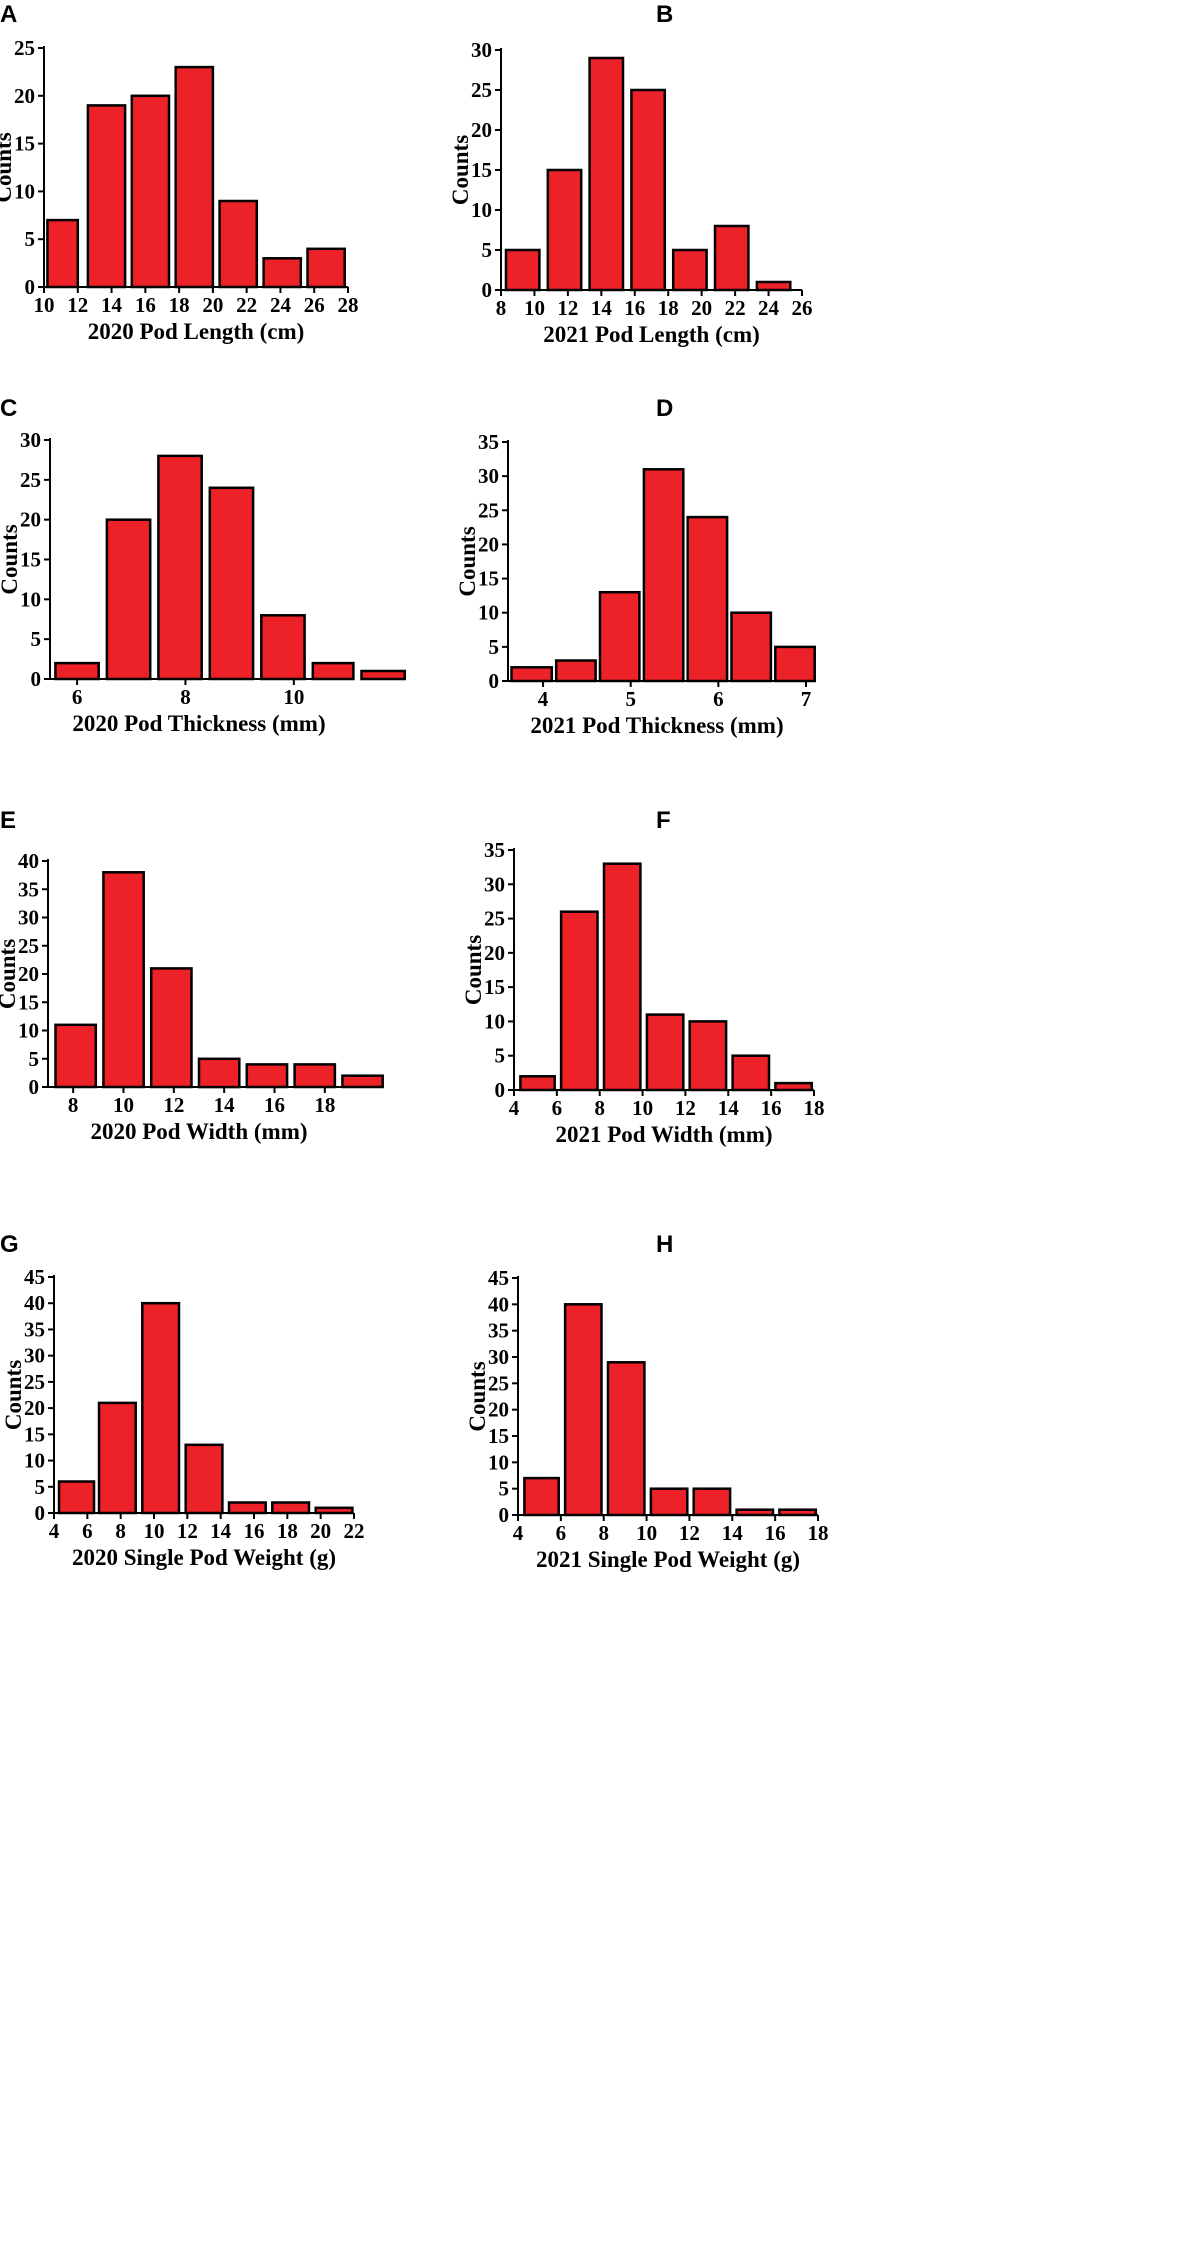  Describe the element at coordinates (8, 14) in the screenshot. I see `panel-letter: A` at that location.